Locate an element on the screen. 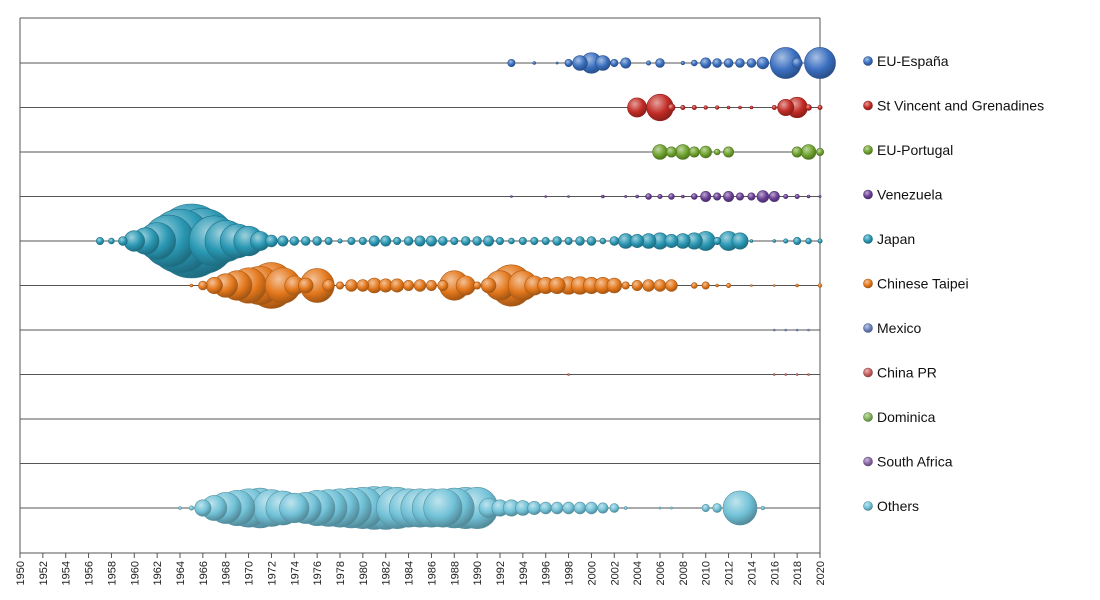 The image size is (1100, 600). bubble-chinese-taipei-2011 is located at coordinates (717, 285).